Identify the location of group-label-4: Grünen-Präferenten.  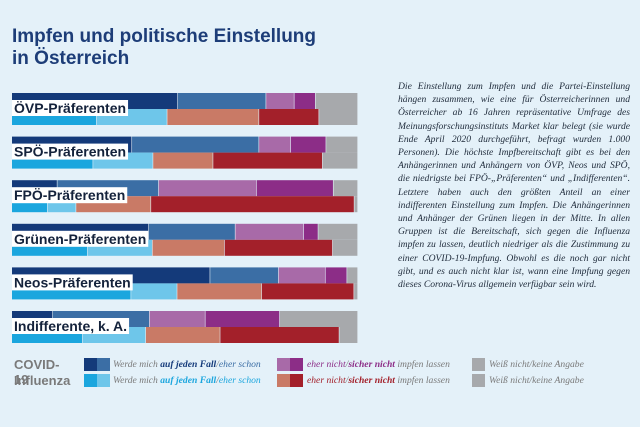
(80, 239).